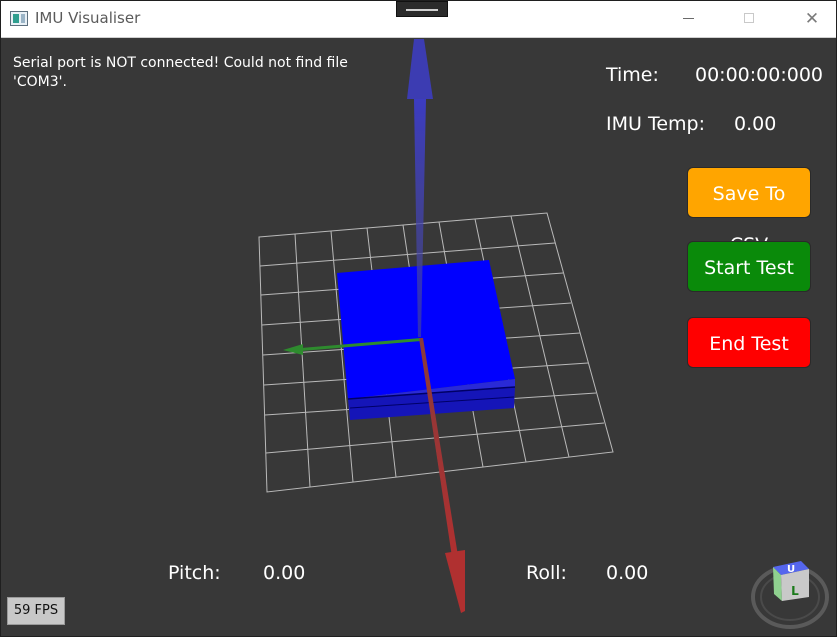 The height and width of the screenshot is (637, 837). Describe the element at coordinates (442, 475) in the screenshot. I see `x-axis-arrow` at that location.